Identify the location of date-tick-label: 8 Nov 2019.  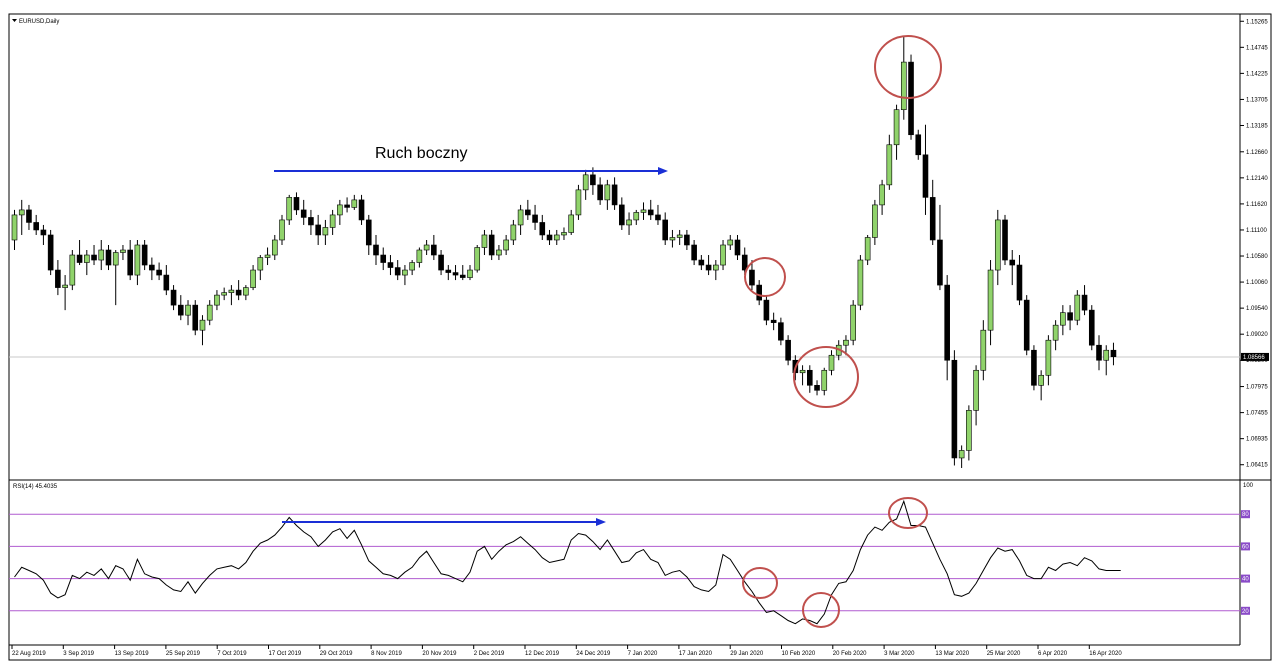
(386, 654).